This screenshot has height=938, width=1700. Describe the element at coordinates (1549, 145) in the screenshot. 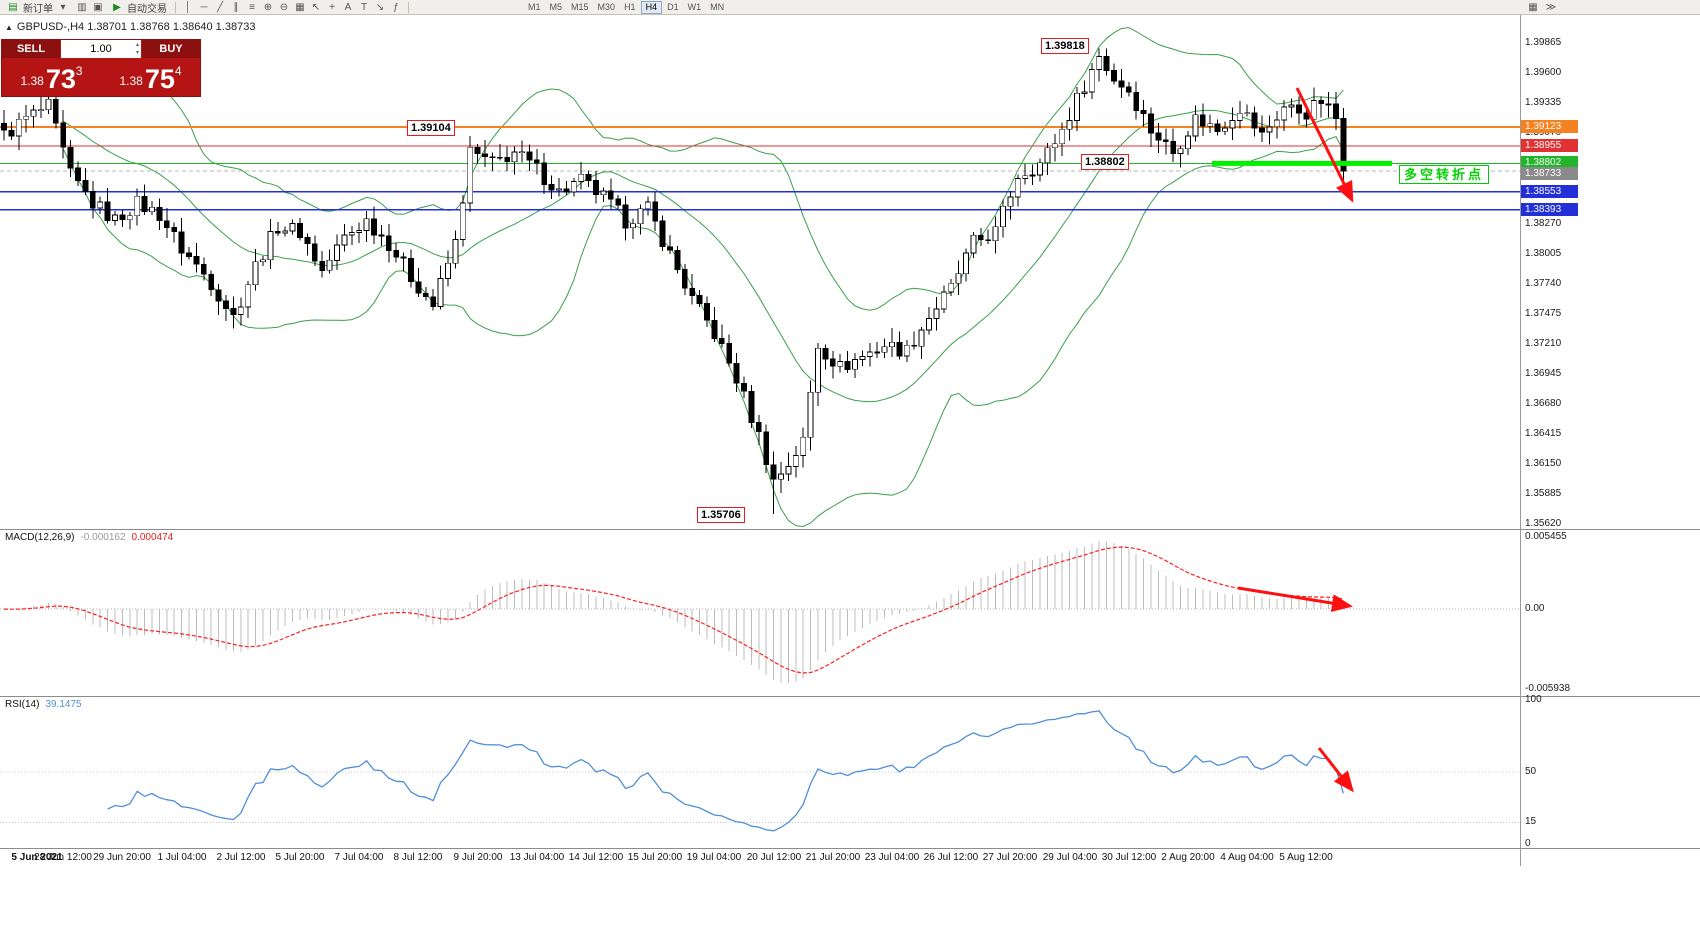

I see `price-tag: 1.38955` at that location.